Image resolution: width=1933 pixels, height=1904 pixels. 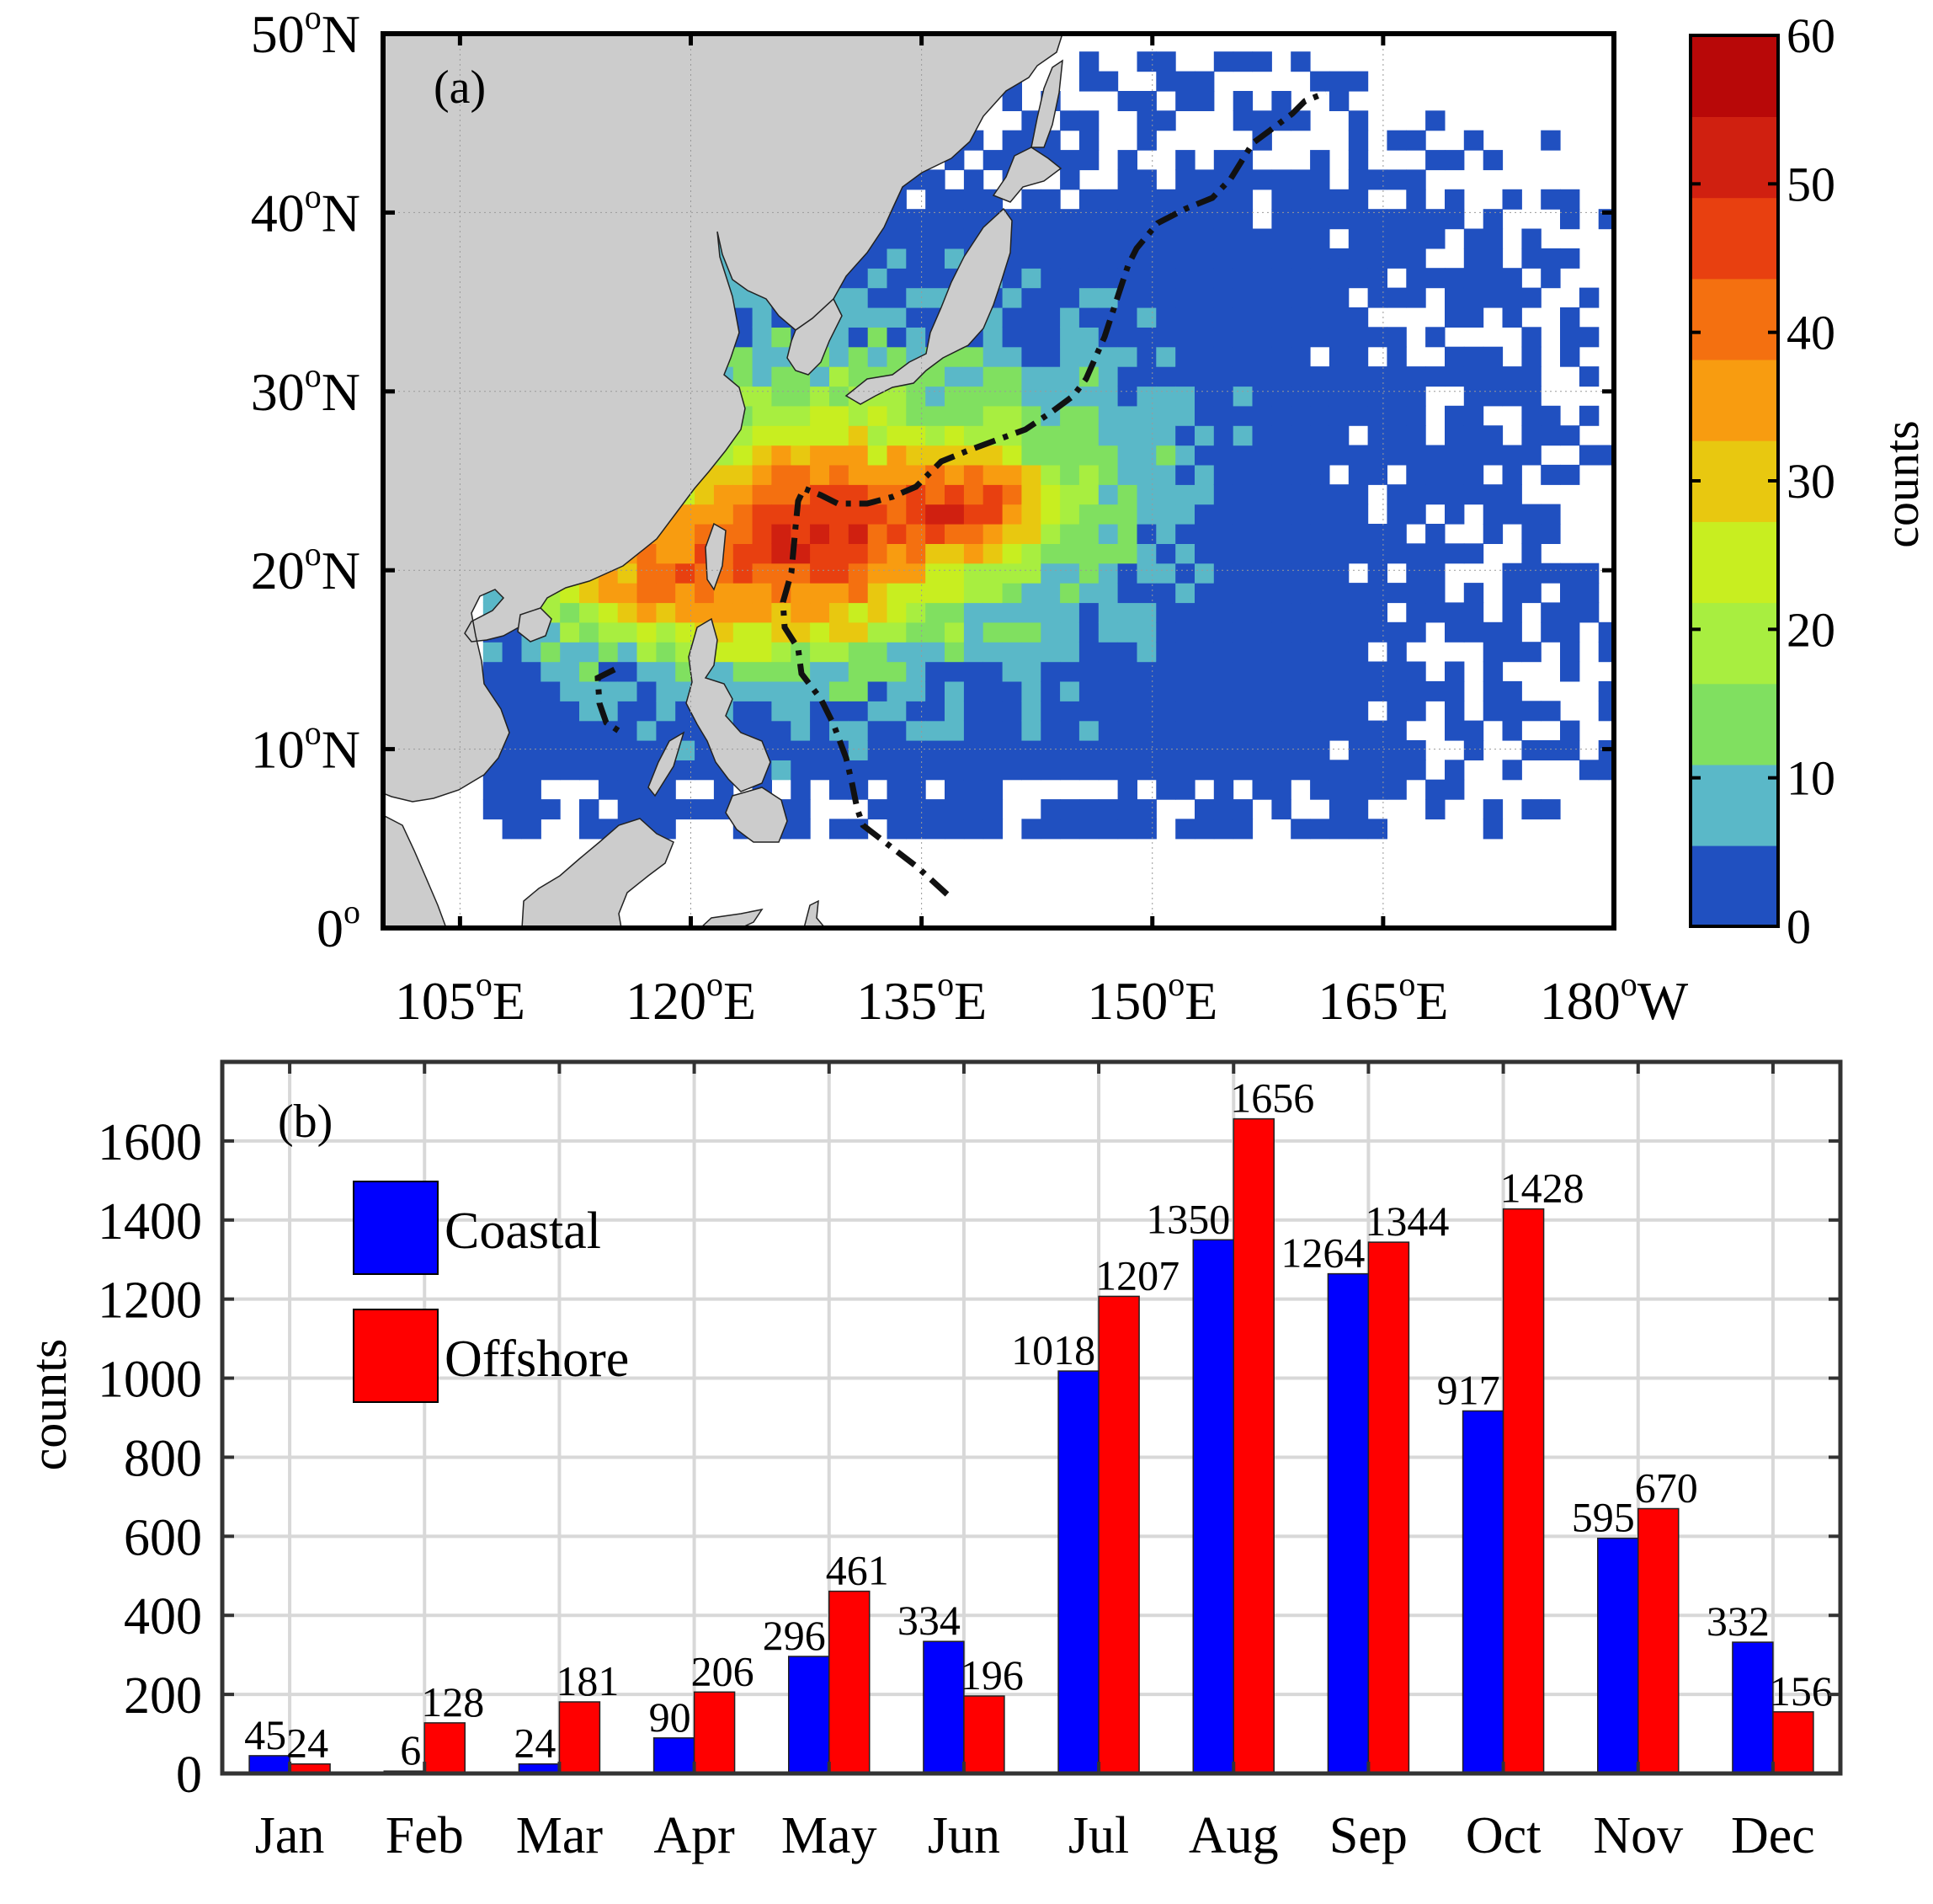 What do you see at coordinates (163, 1616) in the screenshot?
I see `y-tick-label: 400` at bounding box center [163, 1616].